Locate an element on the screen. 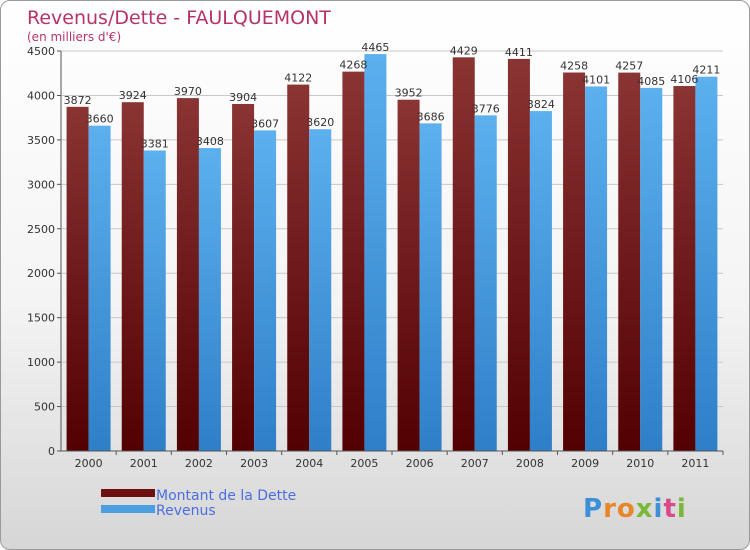 This screenshot has height=550, width=750. y-tick-label: 2000 is located at coordinates (41, 273).